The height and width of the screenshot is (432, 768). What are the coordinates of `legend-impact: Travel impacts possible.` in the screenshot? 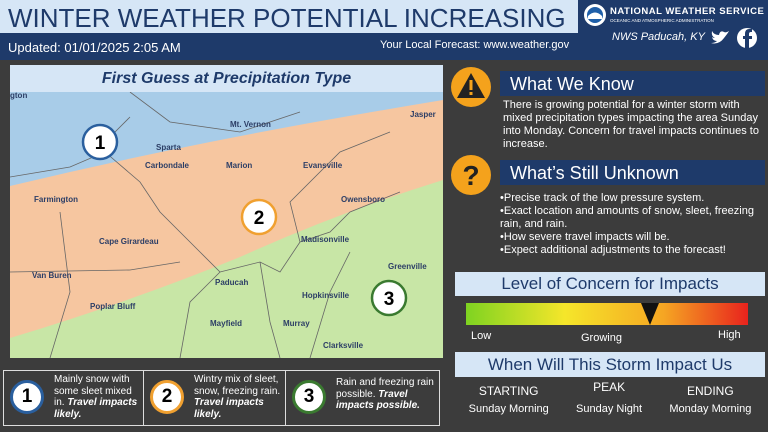 It's located at (378, 400).